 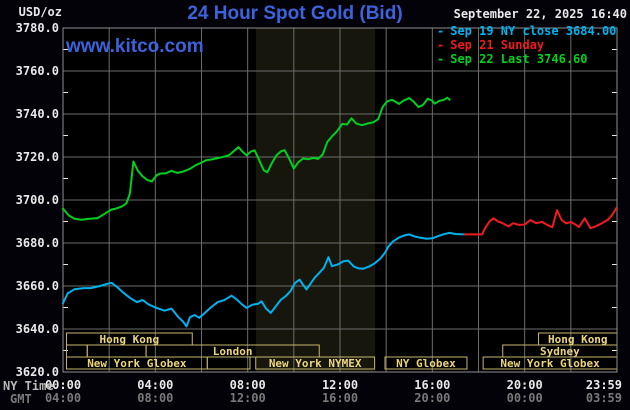 What do you see at coordinates (525, 398) in the screenshot?
I see `x-tick-gmt: 00:00` at bounding box center [525, 398].